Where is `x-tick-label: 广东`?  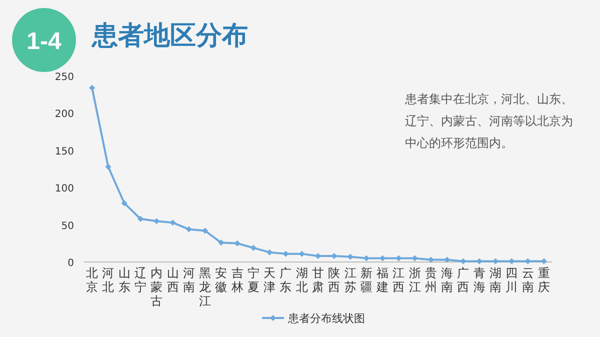 x-tick-label: 广东 is located at coordinates (286, 280).